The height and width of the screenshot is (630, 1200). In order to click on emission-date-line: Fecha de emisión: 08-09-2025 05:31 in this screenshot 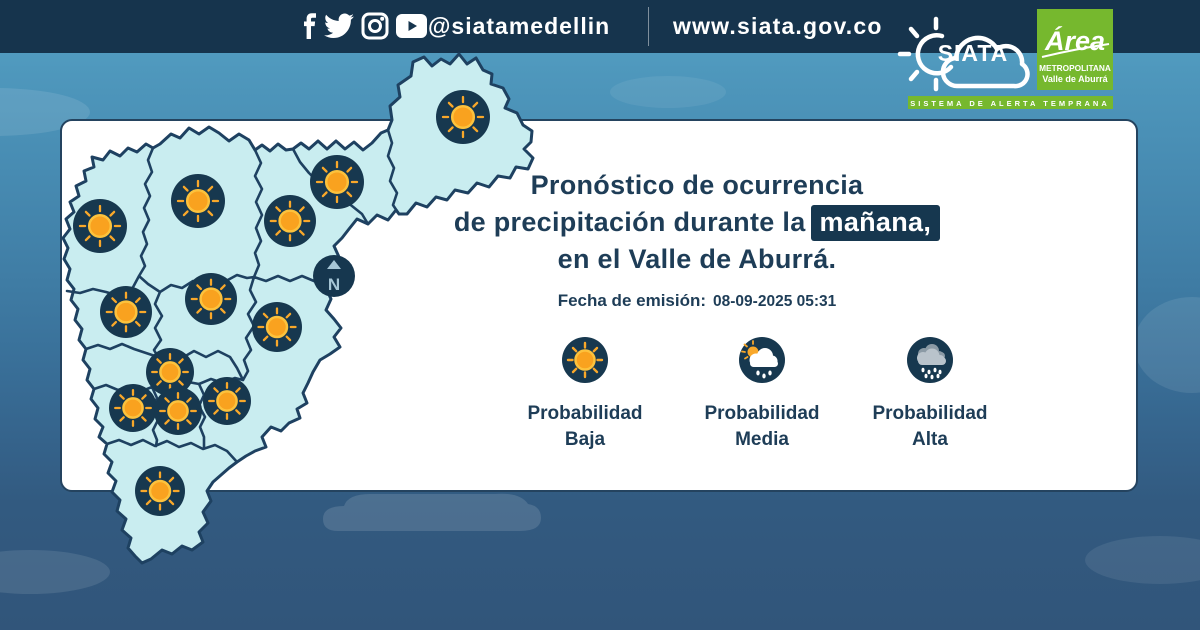, I will do `click(697, 301)`.